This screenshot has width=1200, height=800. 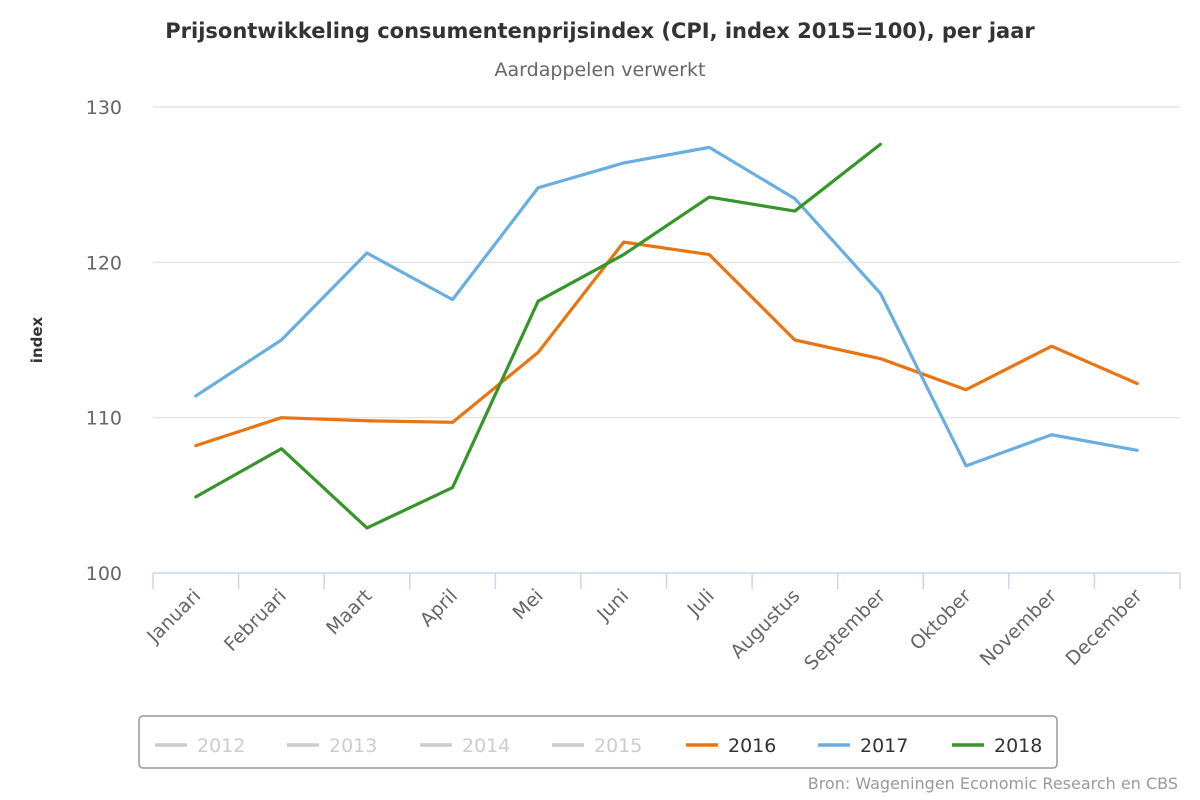 I want to click on legend-label: 2014, so click(x=486, y=746).